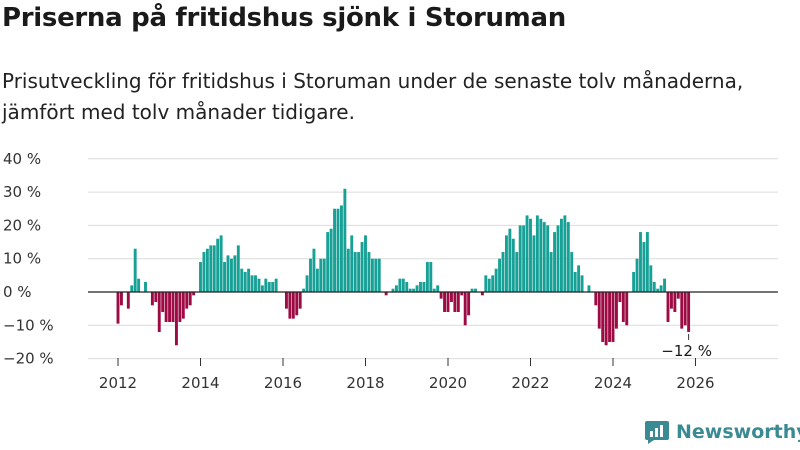  I want to click on y-axis: 40 % 30 % 20 % 10 % 0 % −10 % −20 %, so click(28, 259).